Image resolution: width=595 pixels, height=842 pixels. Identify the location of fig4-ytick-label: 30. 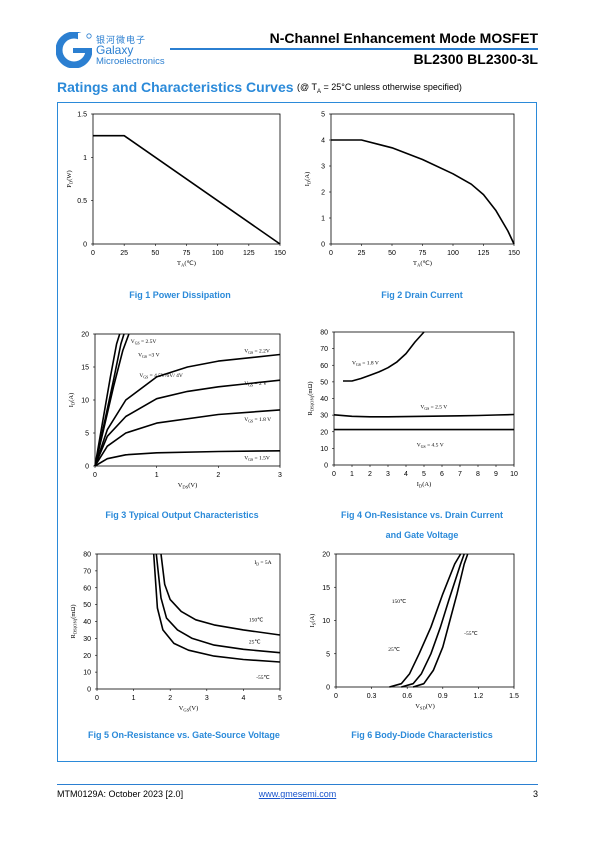
(324, 416).